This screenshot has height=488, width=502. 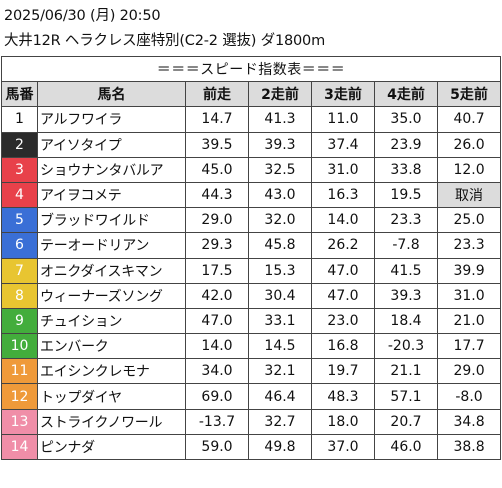 What do you see at coordinates (164, 41) in the screenshot?
I see `race-title: 大井12R ヘラクレス座特別(C2-2 選抜) ダ1800m` at bounding box center [164, 41].